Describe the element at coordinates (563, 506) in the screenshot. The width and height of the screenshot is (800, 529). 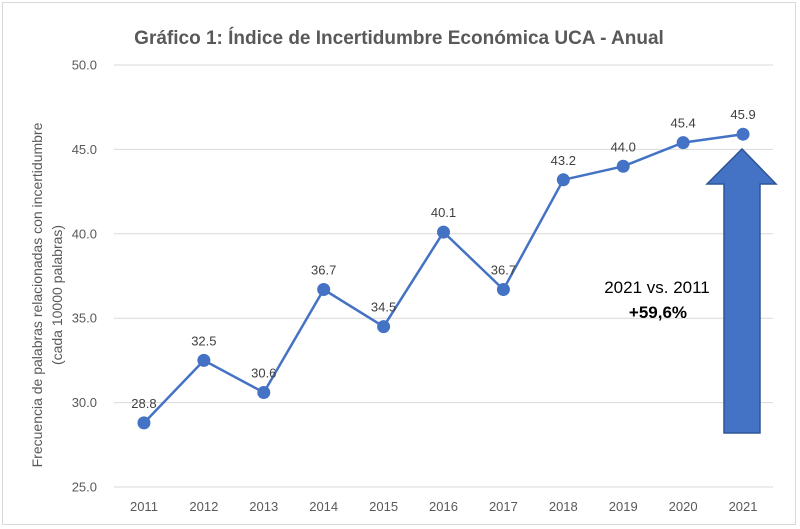
I see `x-tick-label: 2018` at that location.